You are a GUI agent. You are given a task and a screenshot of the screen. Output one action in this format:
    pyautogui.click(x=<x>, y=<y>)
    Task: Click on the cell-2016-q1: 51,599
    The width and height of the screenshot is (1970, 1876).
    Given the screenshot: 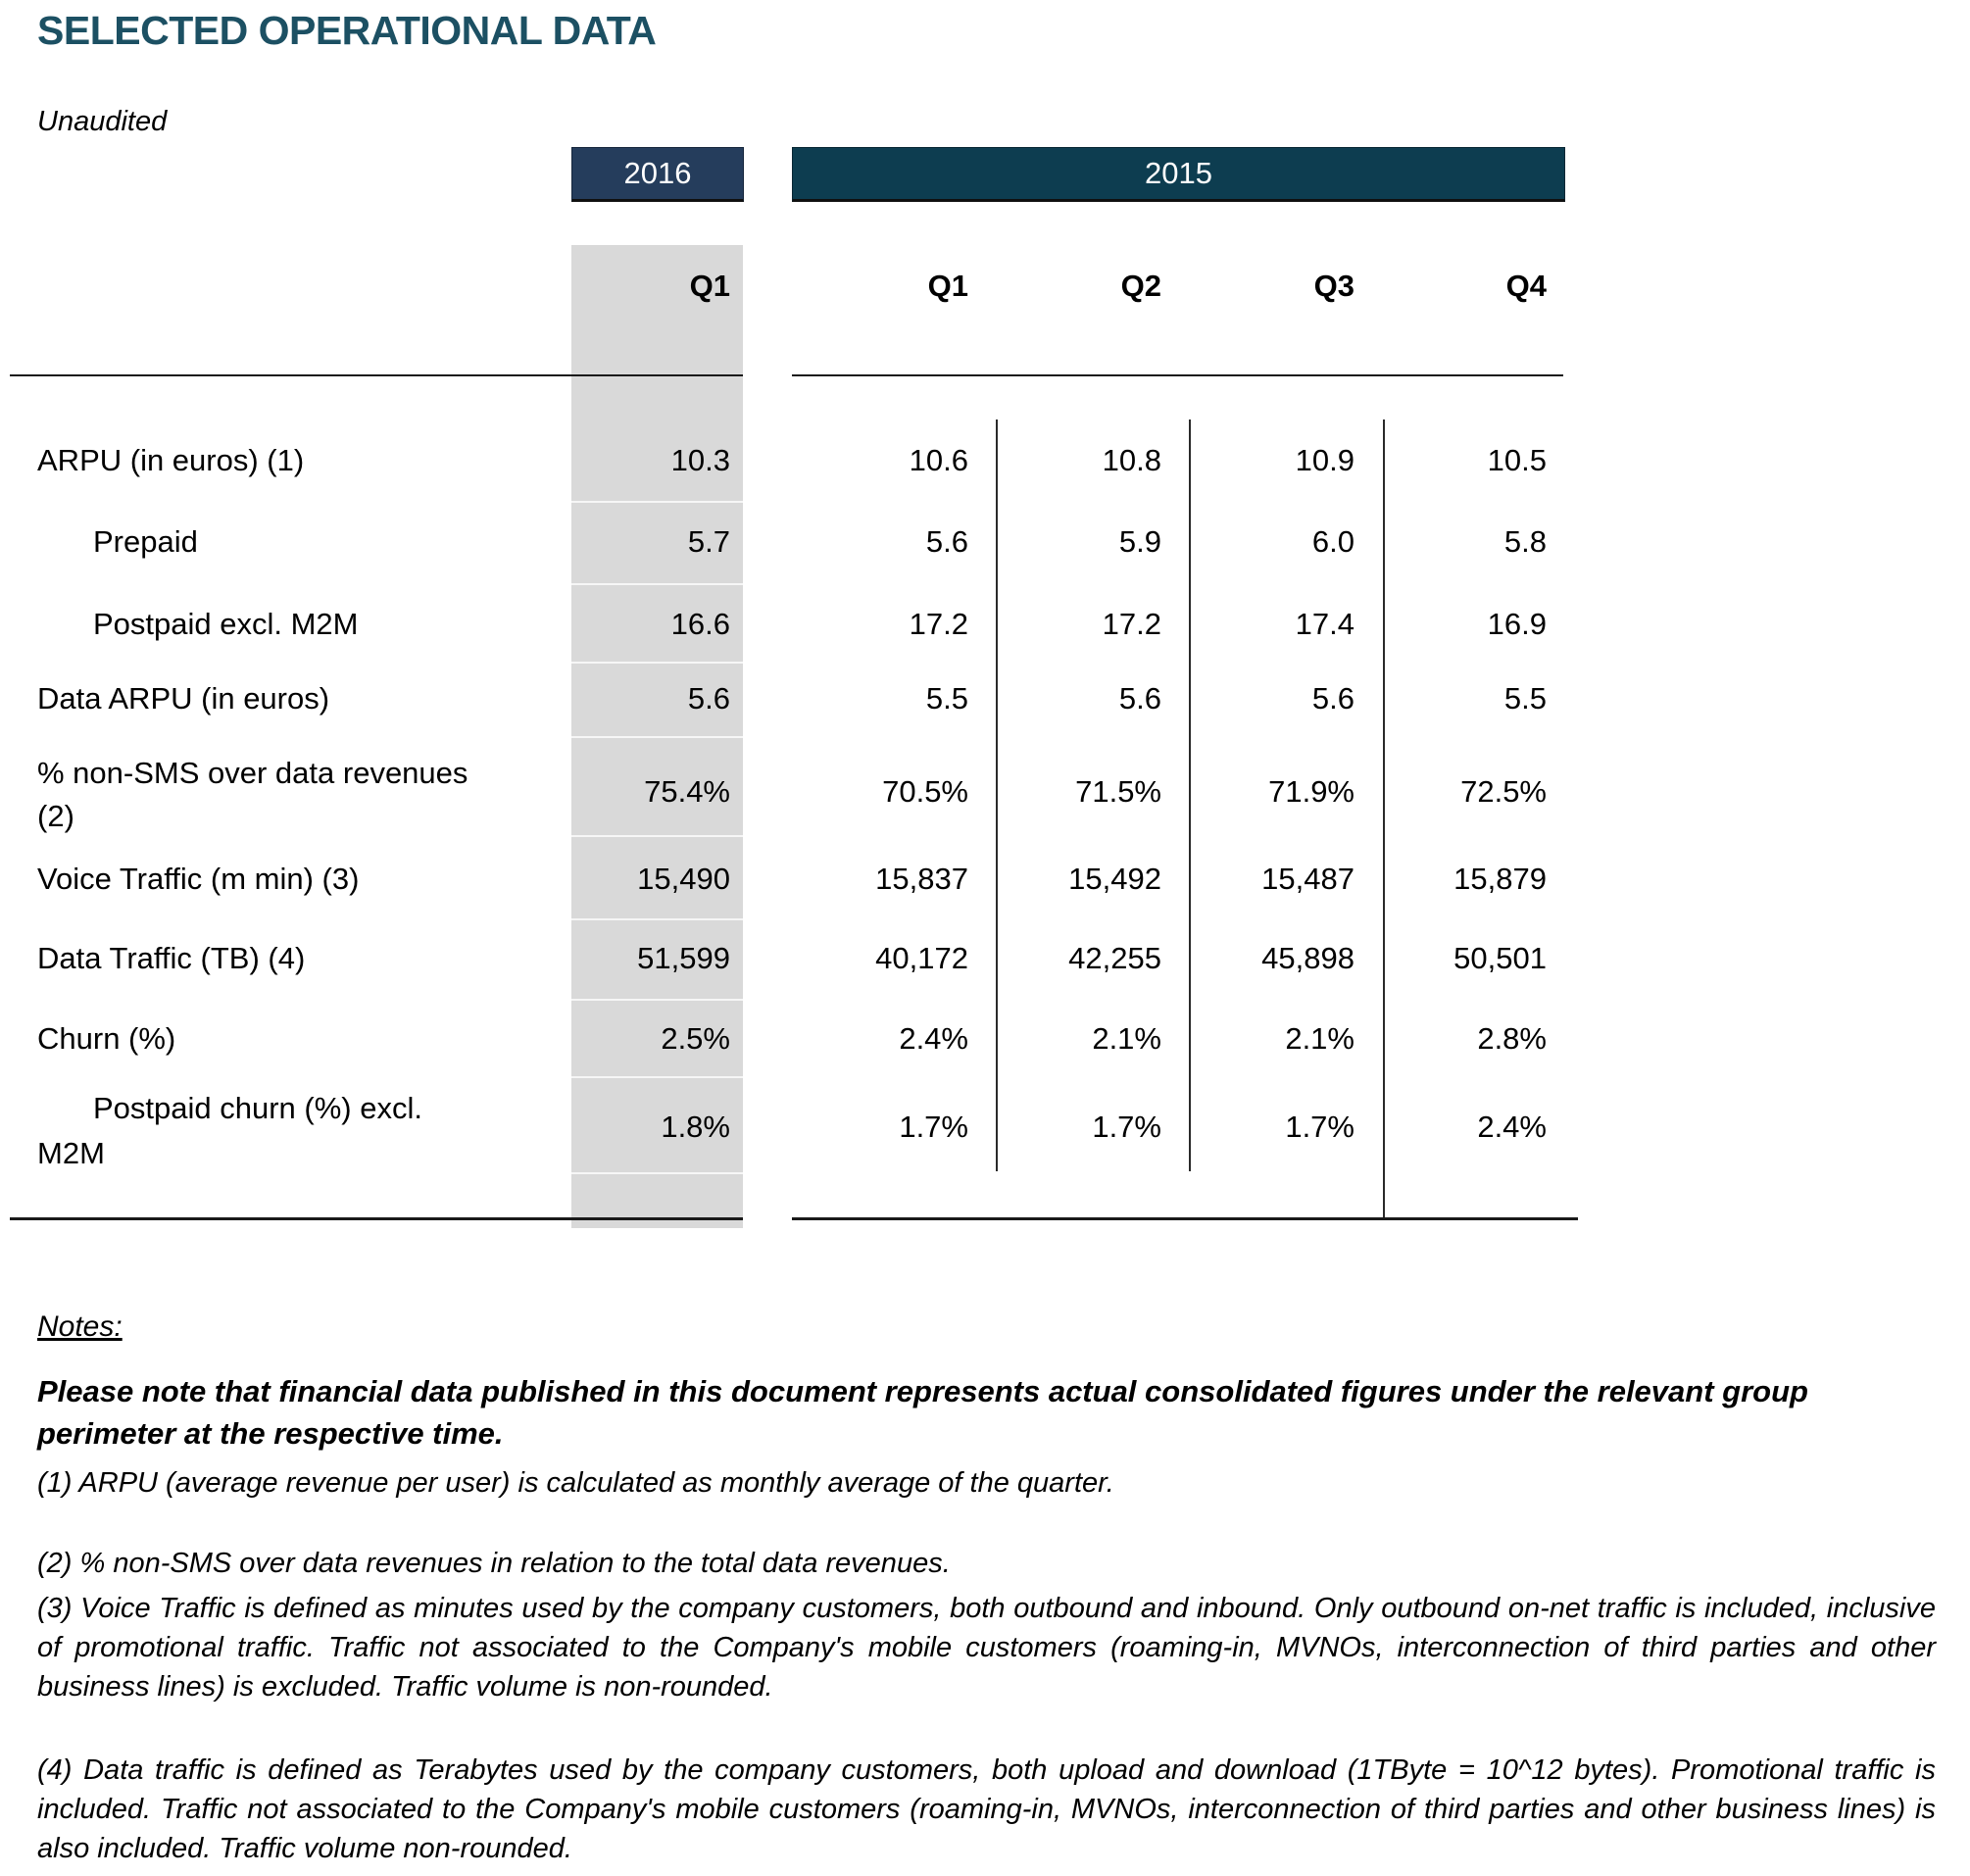 What is the action you would take?
    pyautogui.click(x=683, y=958)
    